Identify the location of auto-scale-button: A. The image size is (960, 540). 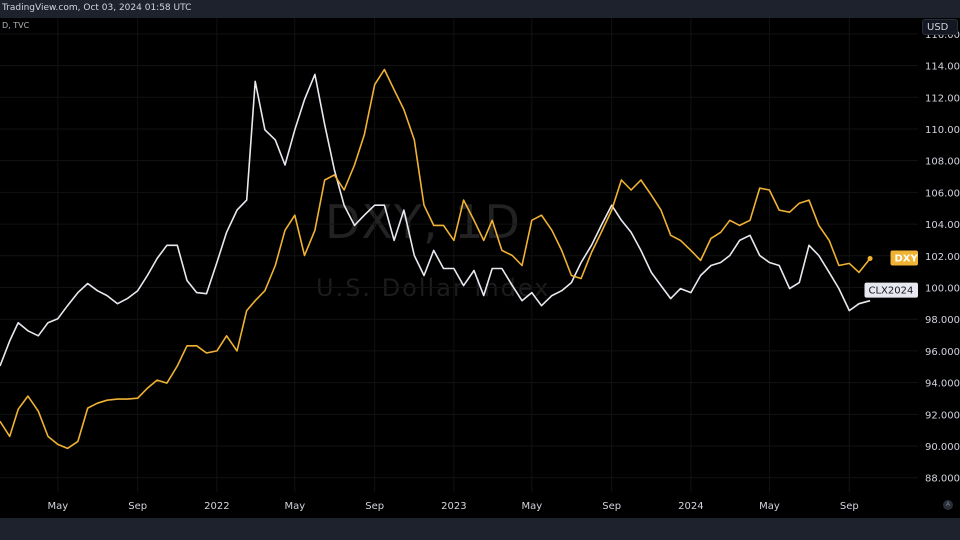
(948, 505).